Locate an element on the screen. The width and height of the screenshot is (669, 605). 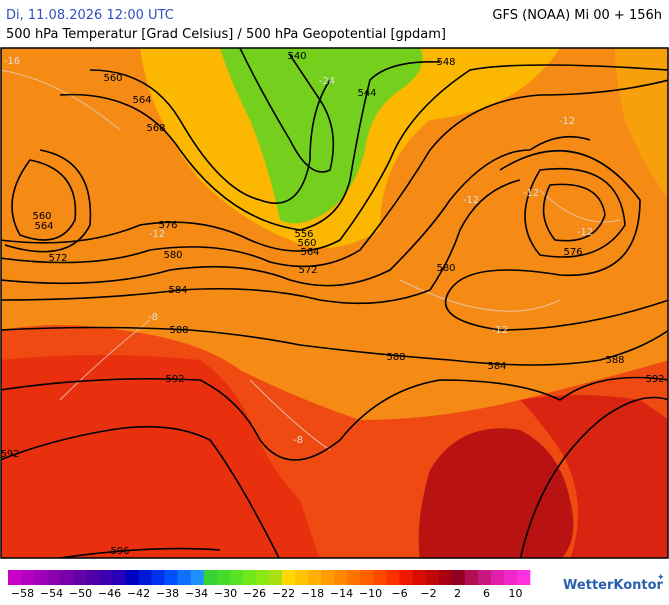
colorbar-label: −6 is located at coordinates (399, 593).